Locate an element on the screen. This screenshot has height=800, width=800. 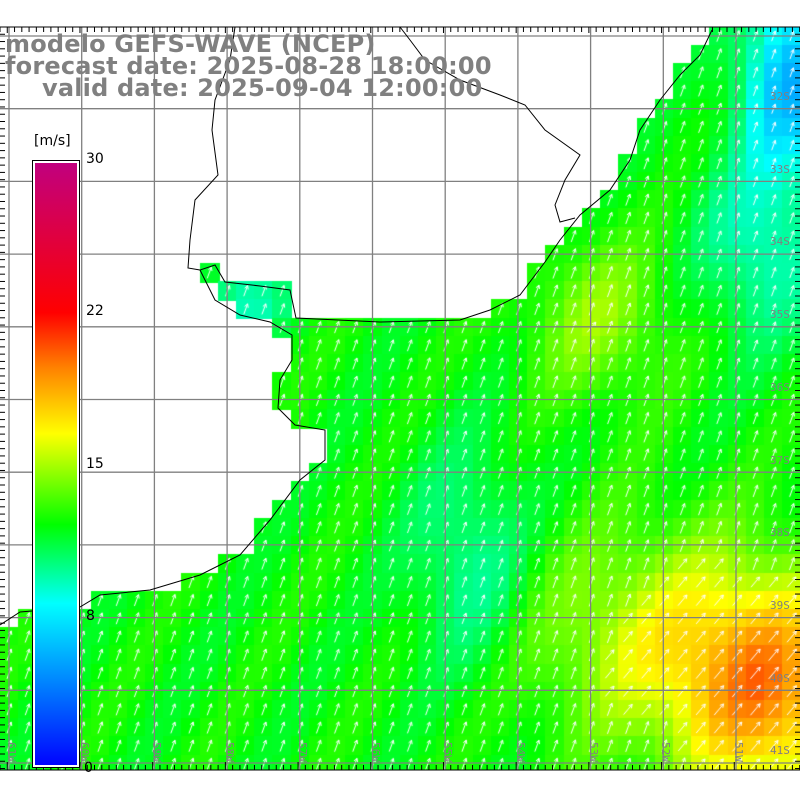
longitude-label: 60W is located at coordinates (84, 752).